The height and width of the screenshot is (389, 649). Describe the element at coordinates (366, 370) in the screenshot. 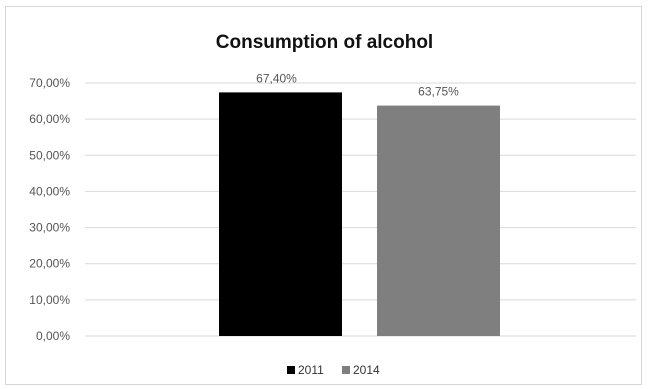

I see `legend-label-2014: 2014` at that location.